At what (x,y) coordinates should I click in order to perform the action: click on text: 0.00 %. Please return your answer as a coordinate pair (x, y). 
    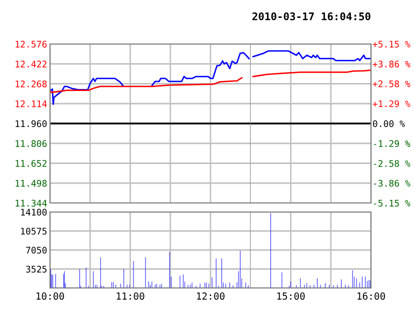
    Looking at the image, I should click on (388, 124).